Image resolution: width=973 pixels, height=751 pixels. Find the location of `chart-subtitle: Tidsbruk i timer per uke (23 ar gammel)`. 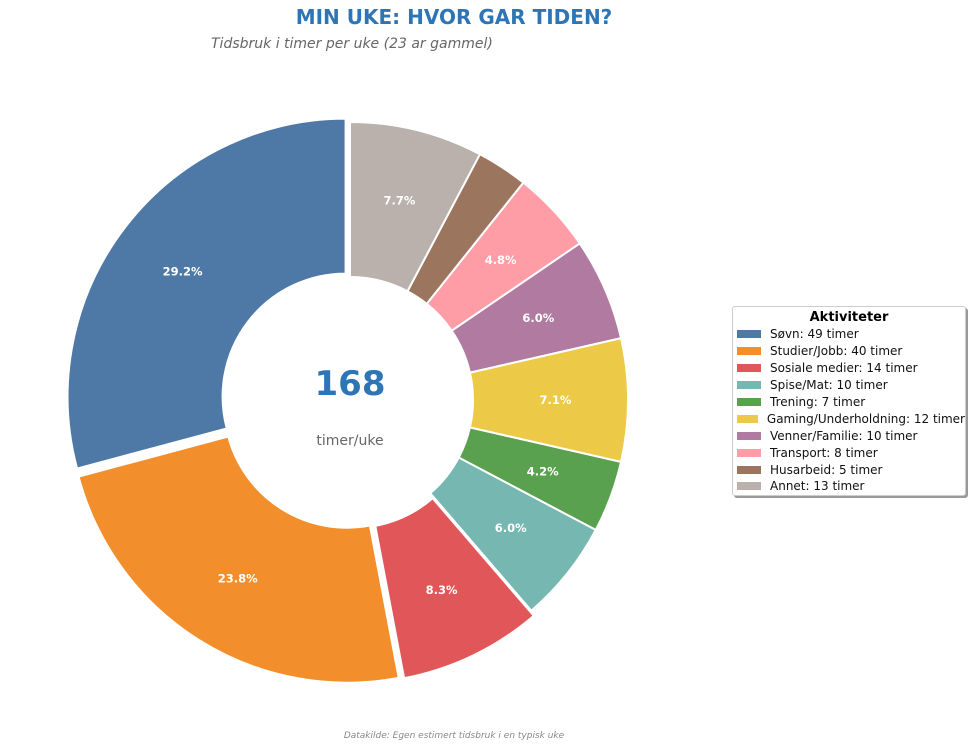

chart-subtitle: Tidsbruk i timer per uke (23 ar gammel) is located at coordinates (352, 44).